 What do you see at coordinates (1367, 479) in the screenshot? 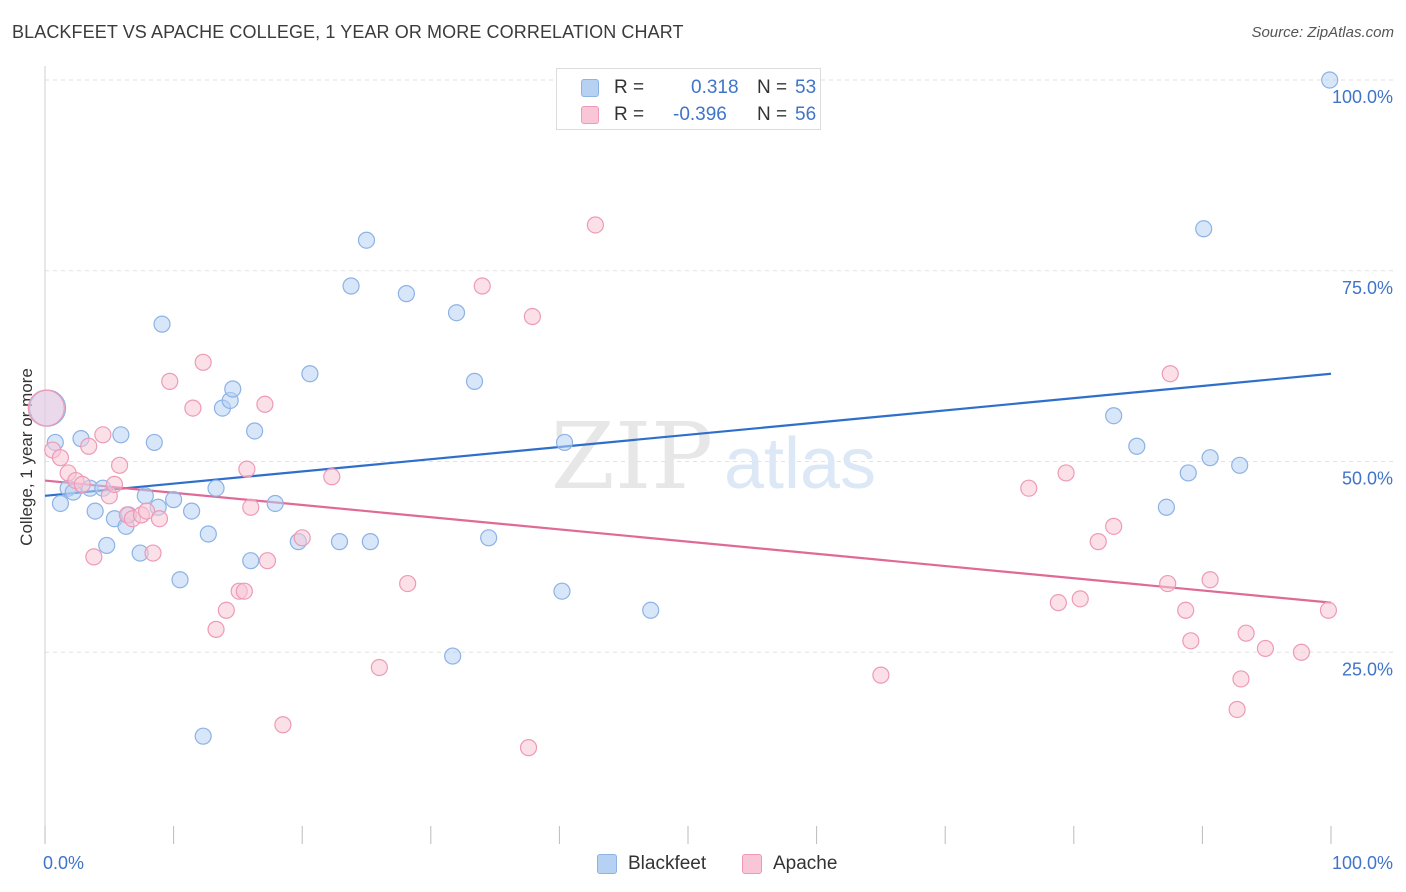
I see `y-tick-label: 50.0%` at bounding box center [1367, 479].